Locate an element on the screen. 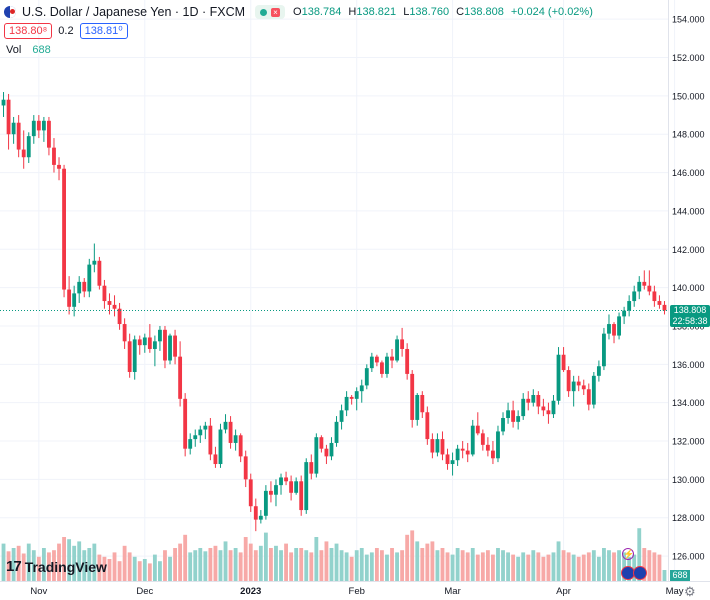  x-tick-label-6: May is located at coordinates (675, 591).